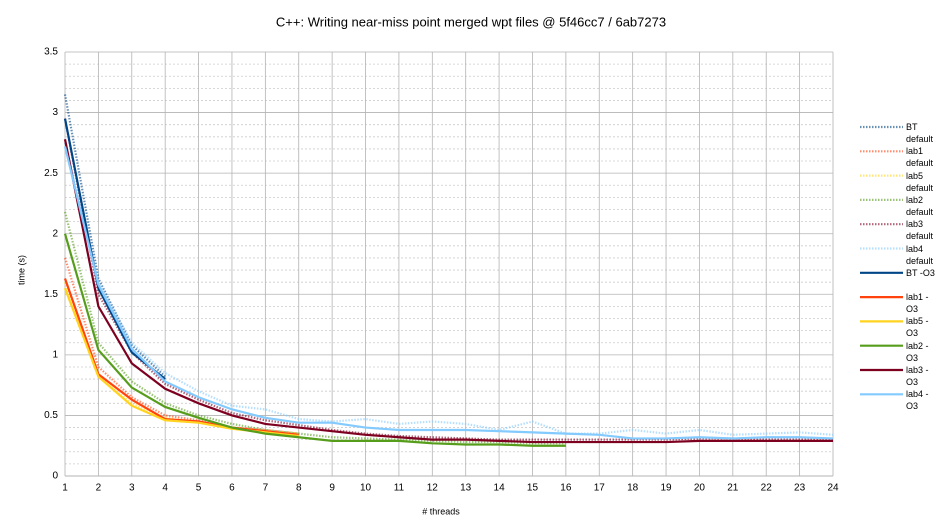  Describe the element at coordinates (51, 173) in the screenshot. I see `y-tick-label: 2.5` at that location.